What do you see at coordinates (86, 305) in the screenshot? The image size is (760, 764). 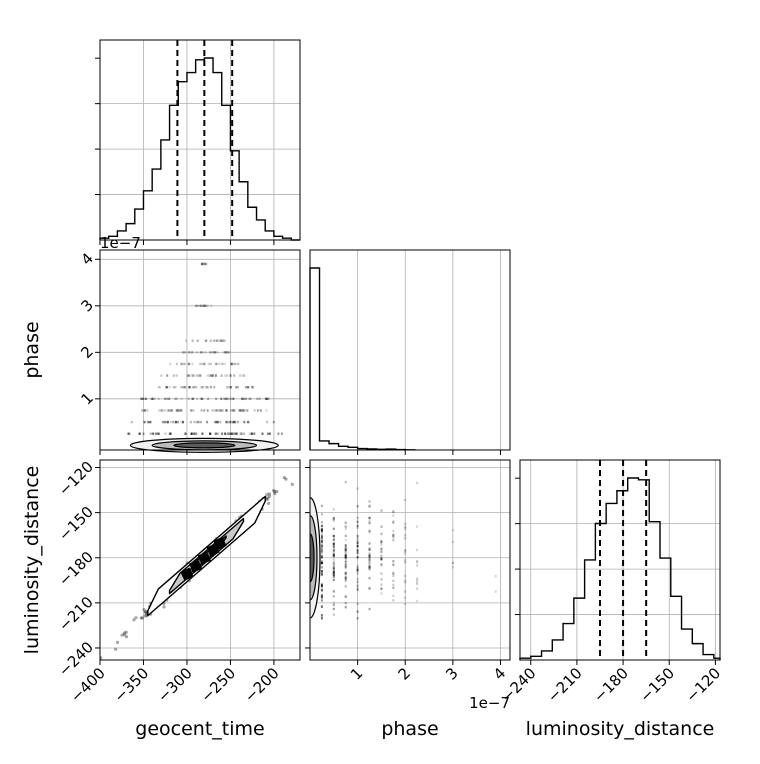 I see `scatter-geocent-phase-ytick-label-2: 3` at bounding box center [86, 305].